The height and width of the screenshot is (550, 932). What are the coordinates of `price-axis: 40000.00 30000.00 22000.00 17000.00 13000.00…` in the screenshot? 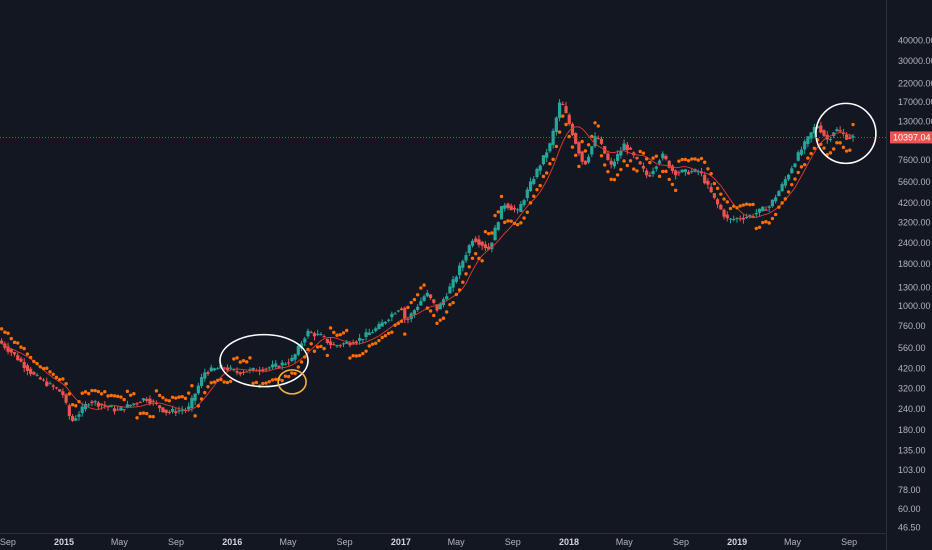 It's located at (915, 283).